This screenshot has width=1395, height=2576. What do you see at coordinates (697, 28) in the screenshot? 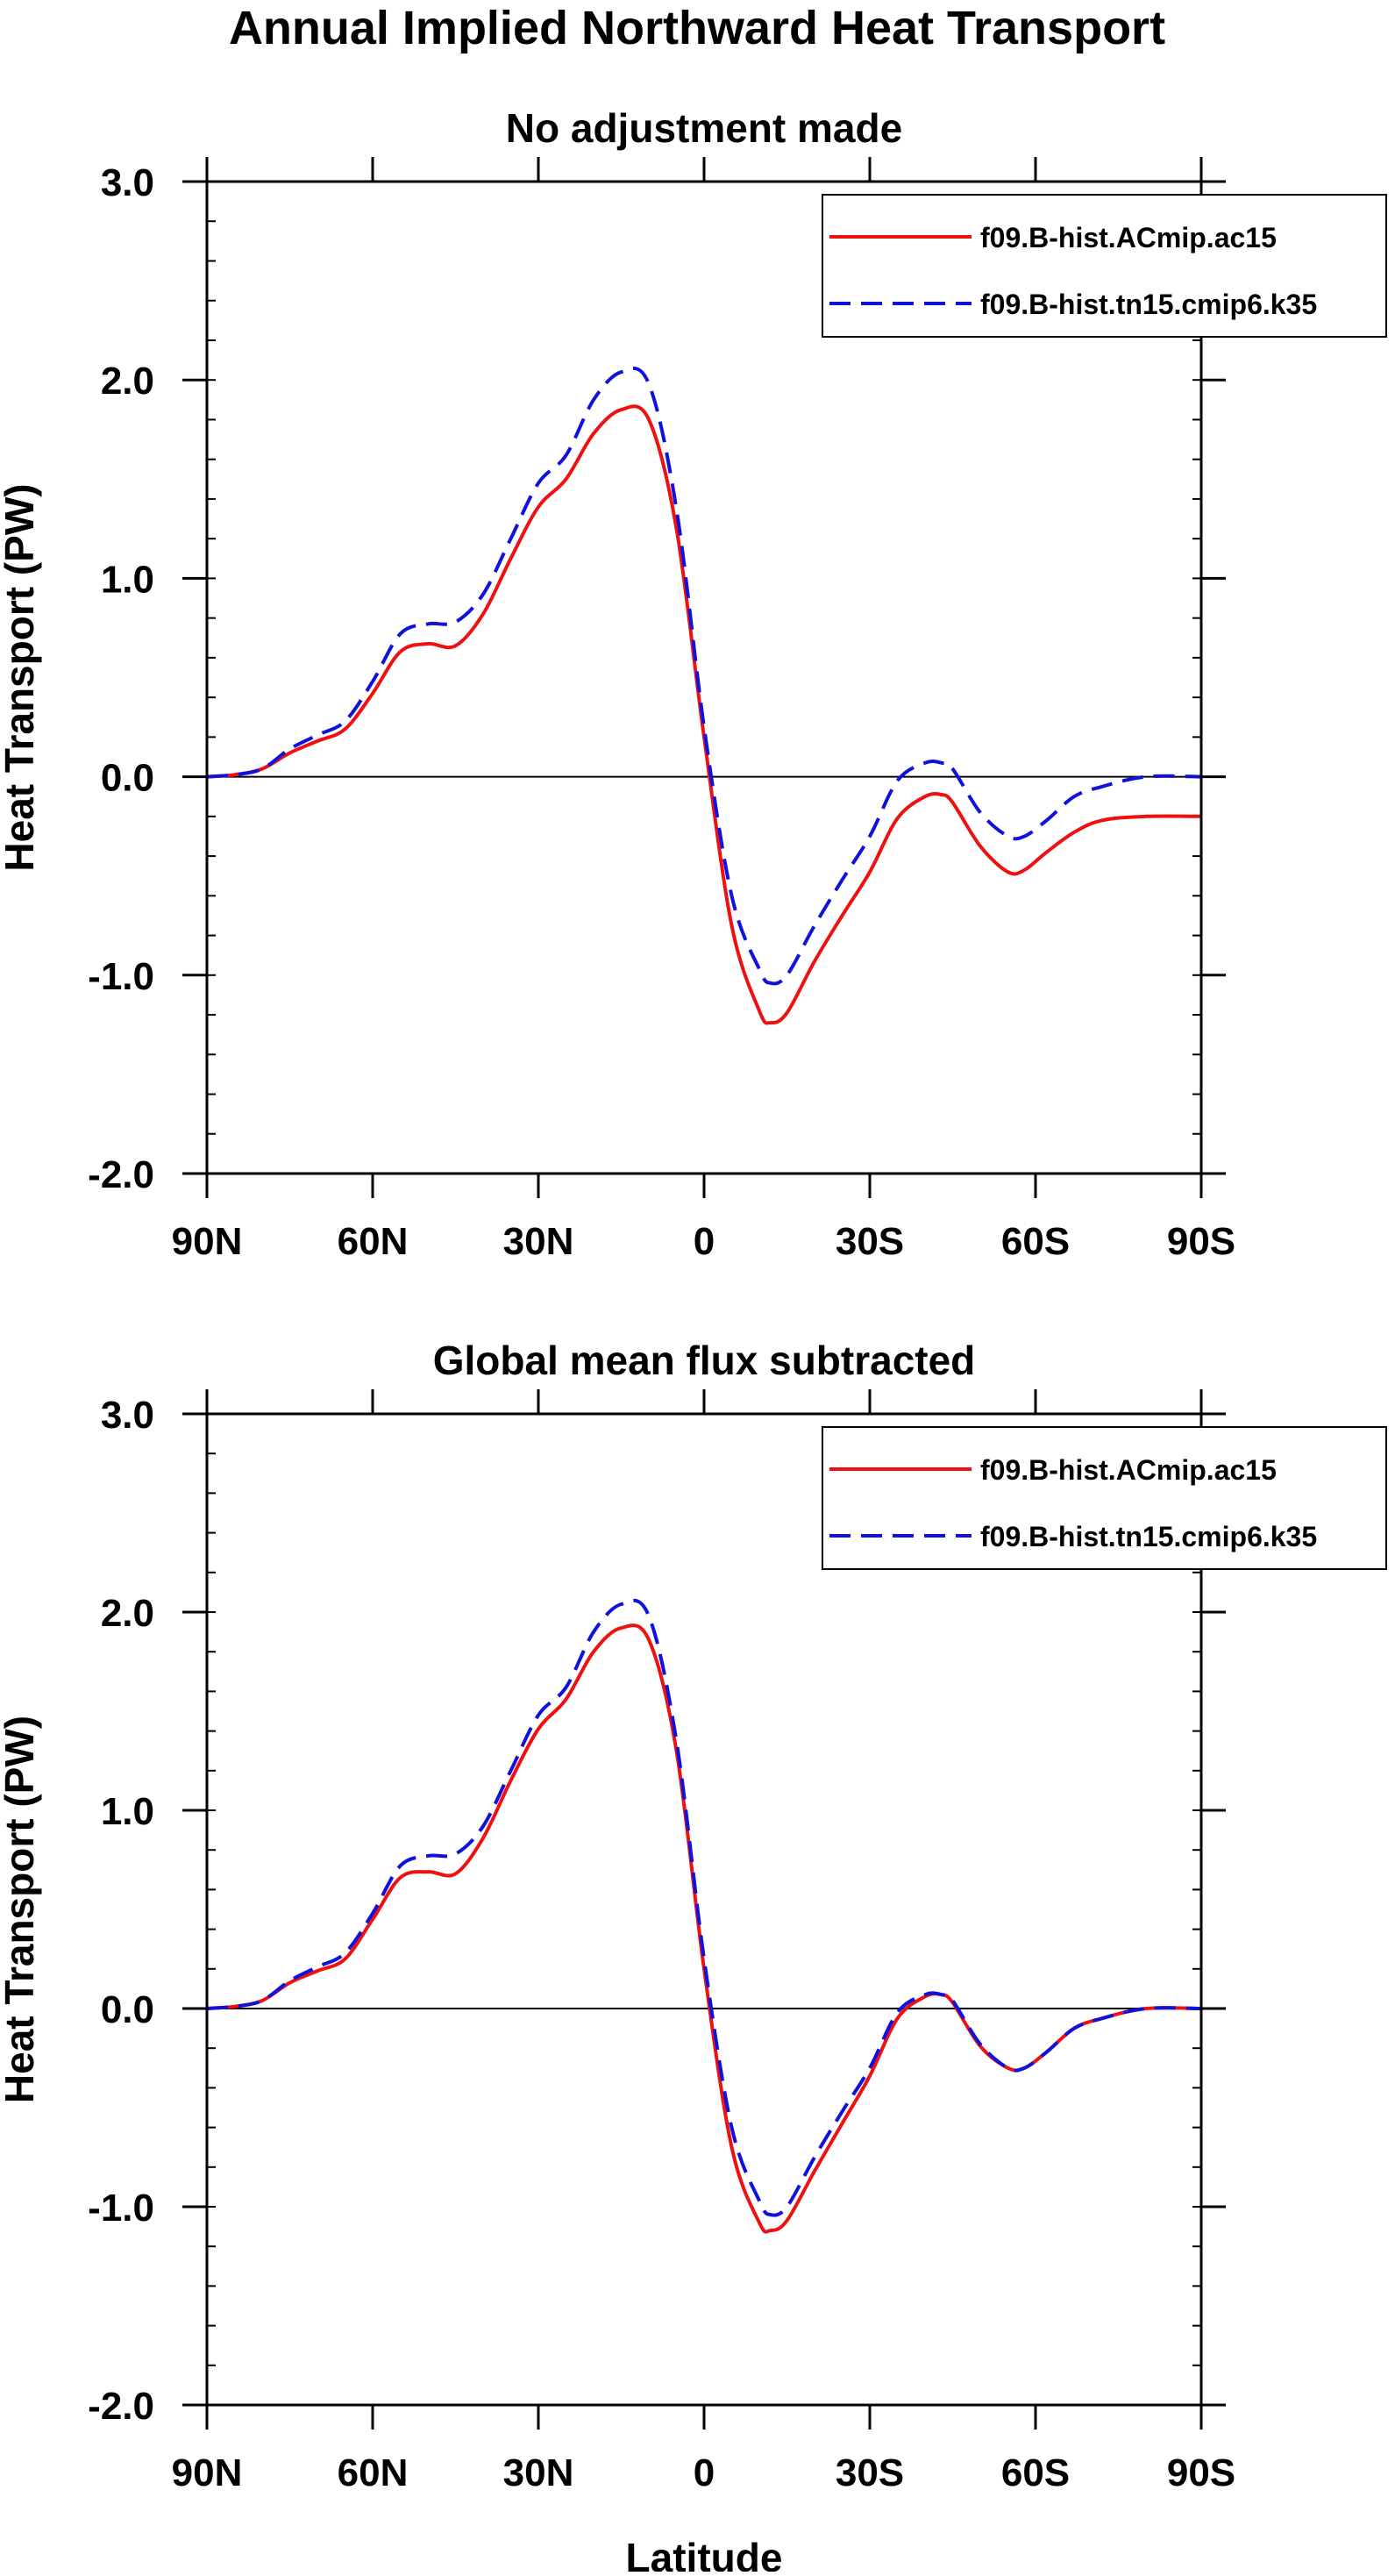
I see `main-title: Annual Implied Northward Heat Transport` at bounding box center [697, 28].